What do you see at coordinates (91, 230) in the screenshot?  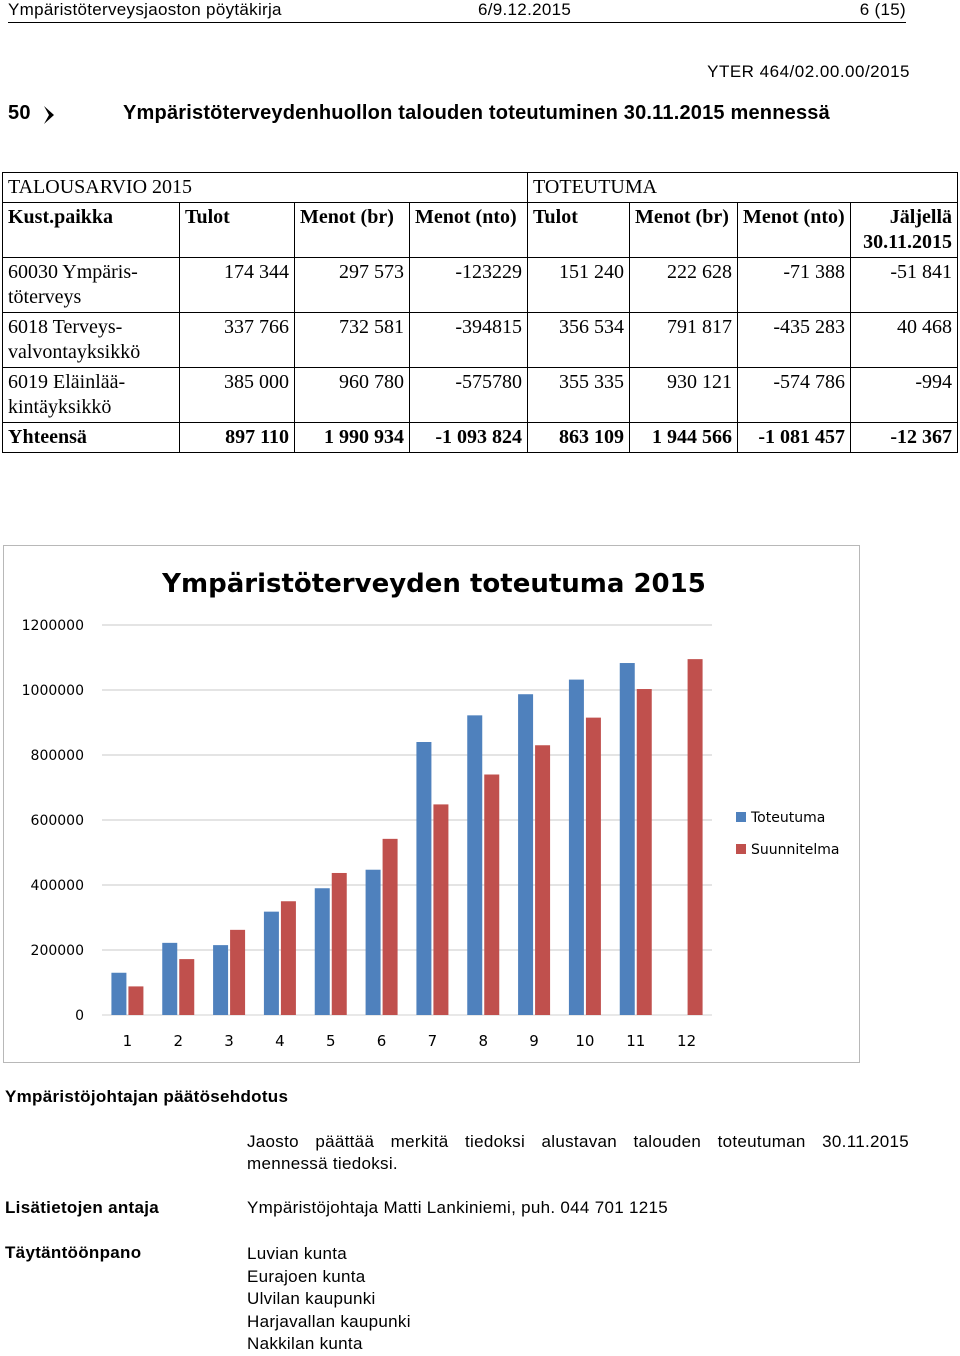 I see `col-header: Kust.paikka` at bounding box center [91, 230].